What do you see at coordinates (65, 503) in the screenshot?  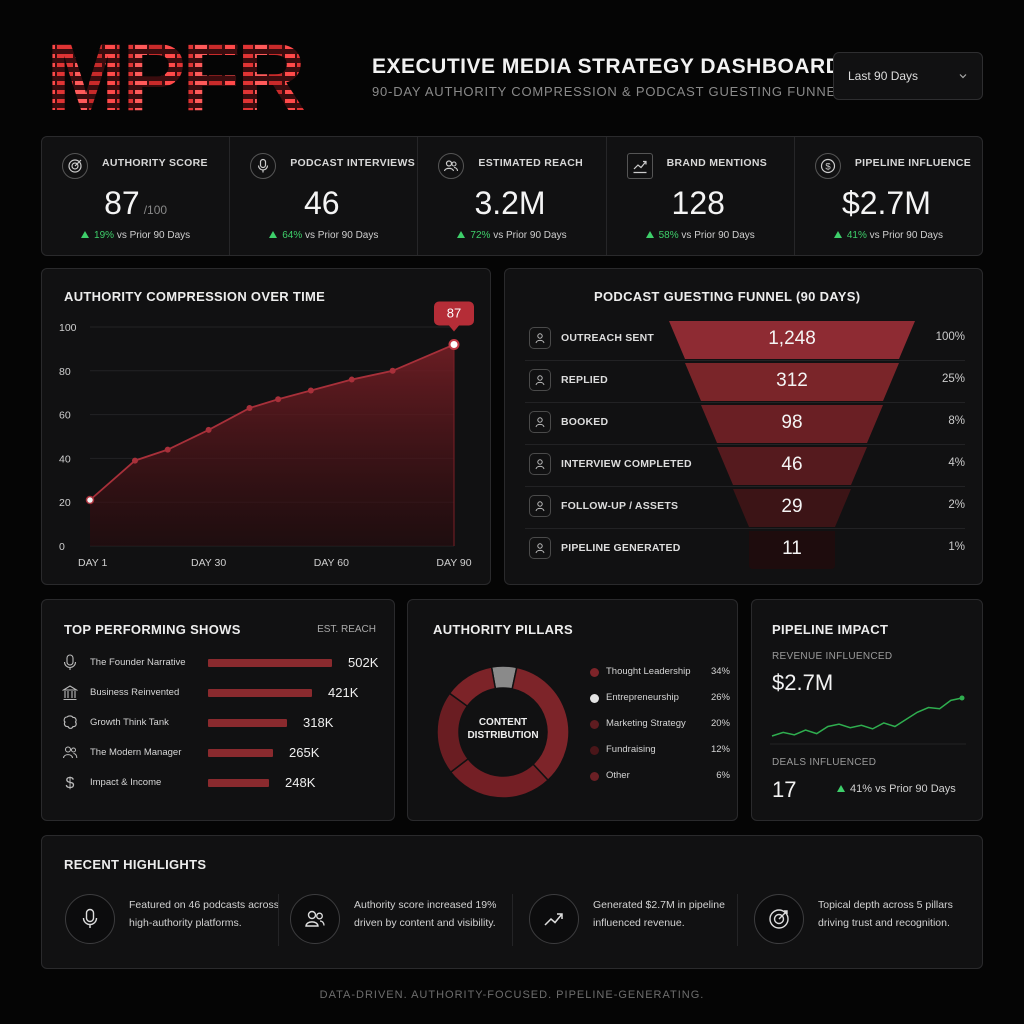 I see `y-tick-label: 20` at bounding box center [65, 503].